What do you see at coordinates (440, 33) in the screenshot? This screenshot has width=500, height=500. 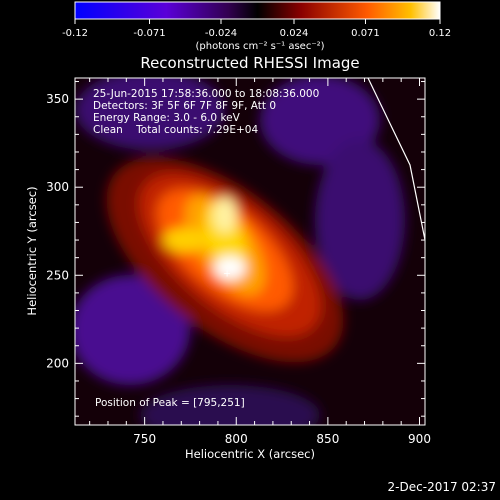 I see `colorbar-tick-label: 0.12` at bounding box center [440, 33].